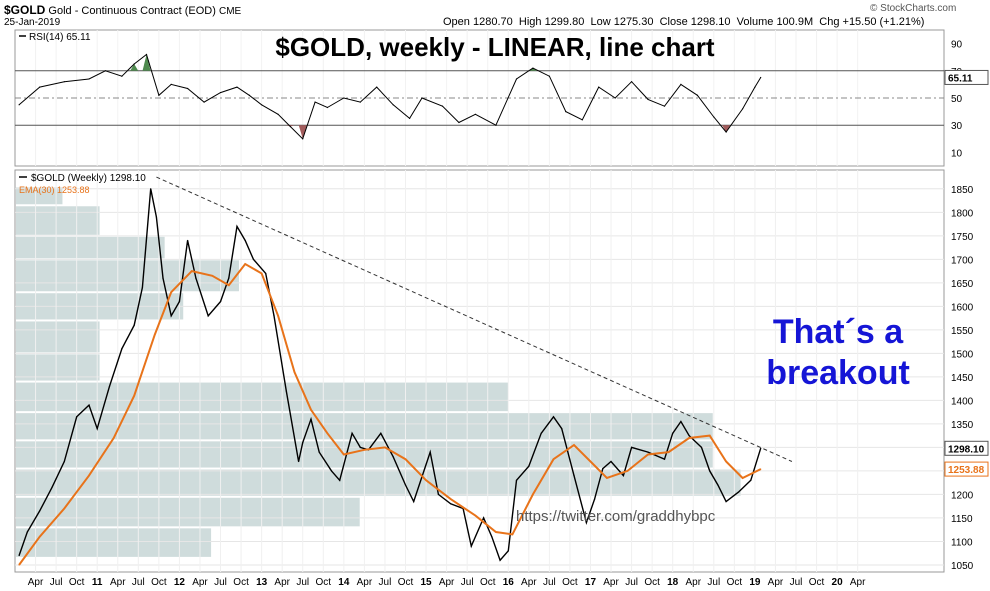 The height and width of the screenshot is (591, 990). Describe the element at coordinates (600, 22) in the screenshot. I see `low-label: Low` at that location.